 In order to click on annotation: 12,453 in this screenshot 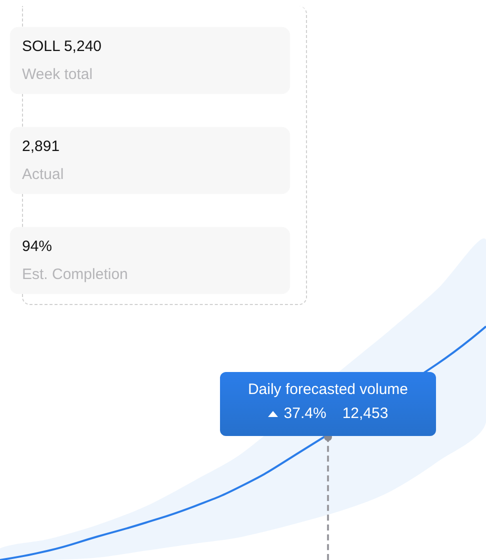, I will do `click(365, 413)`.